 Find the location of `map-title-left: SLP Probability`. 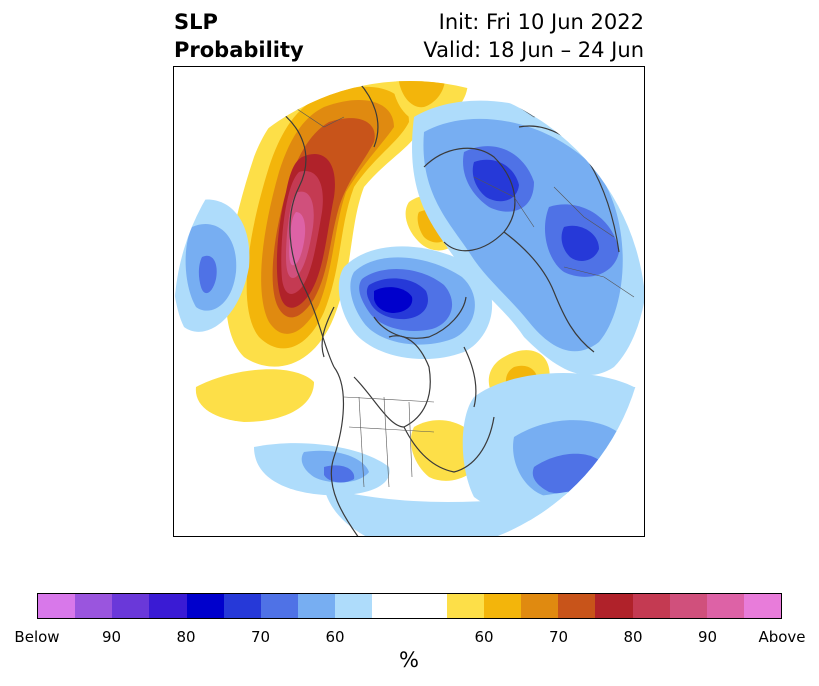

map-title-left: SLP Probability is located at coordinates (239, 36).